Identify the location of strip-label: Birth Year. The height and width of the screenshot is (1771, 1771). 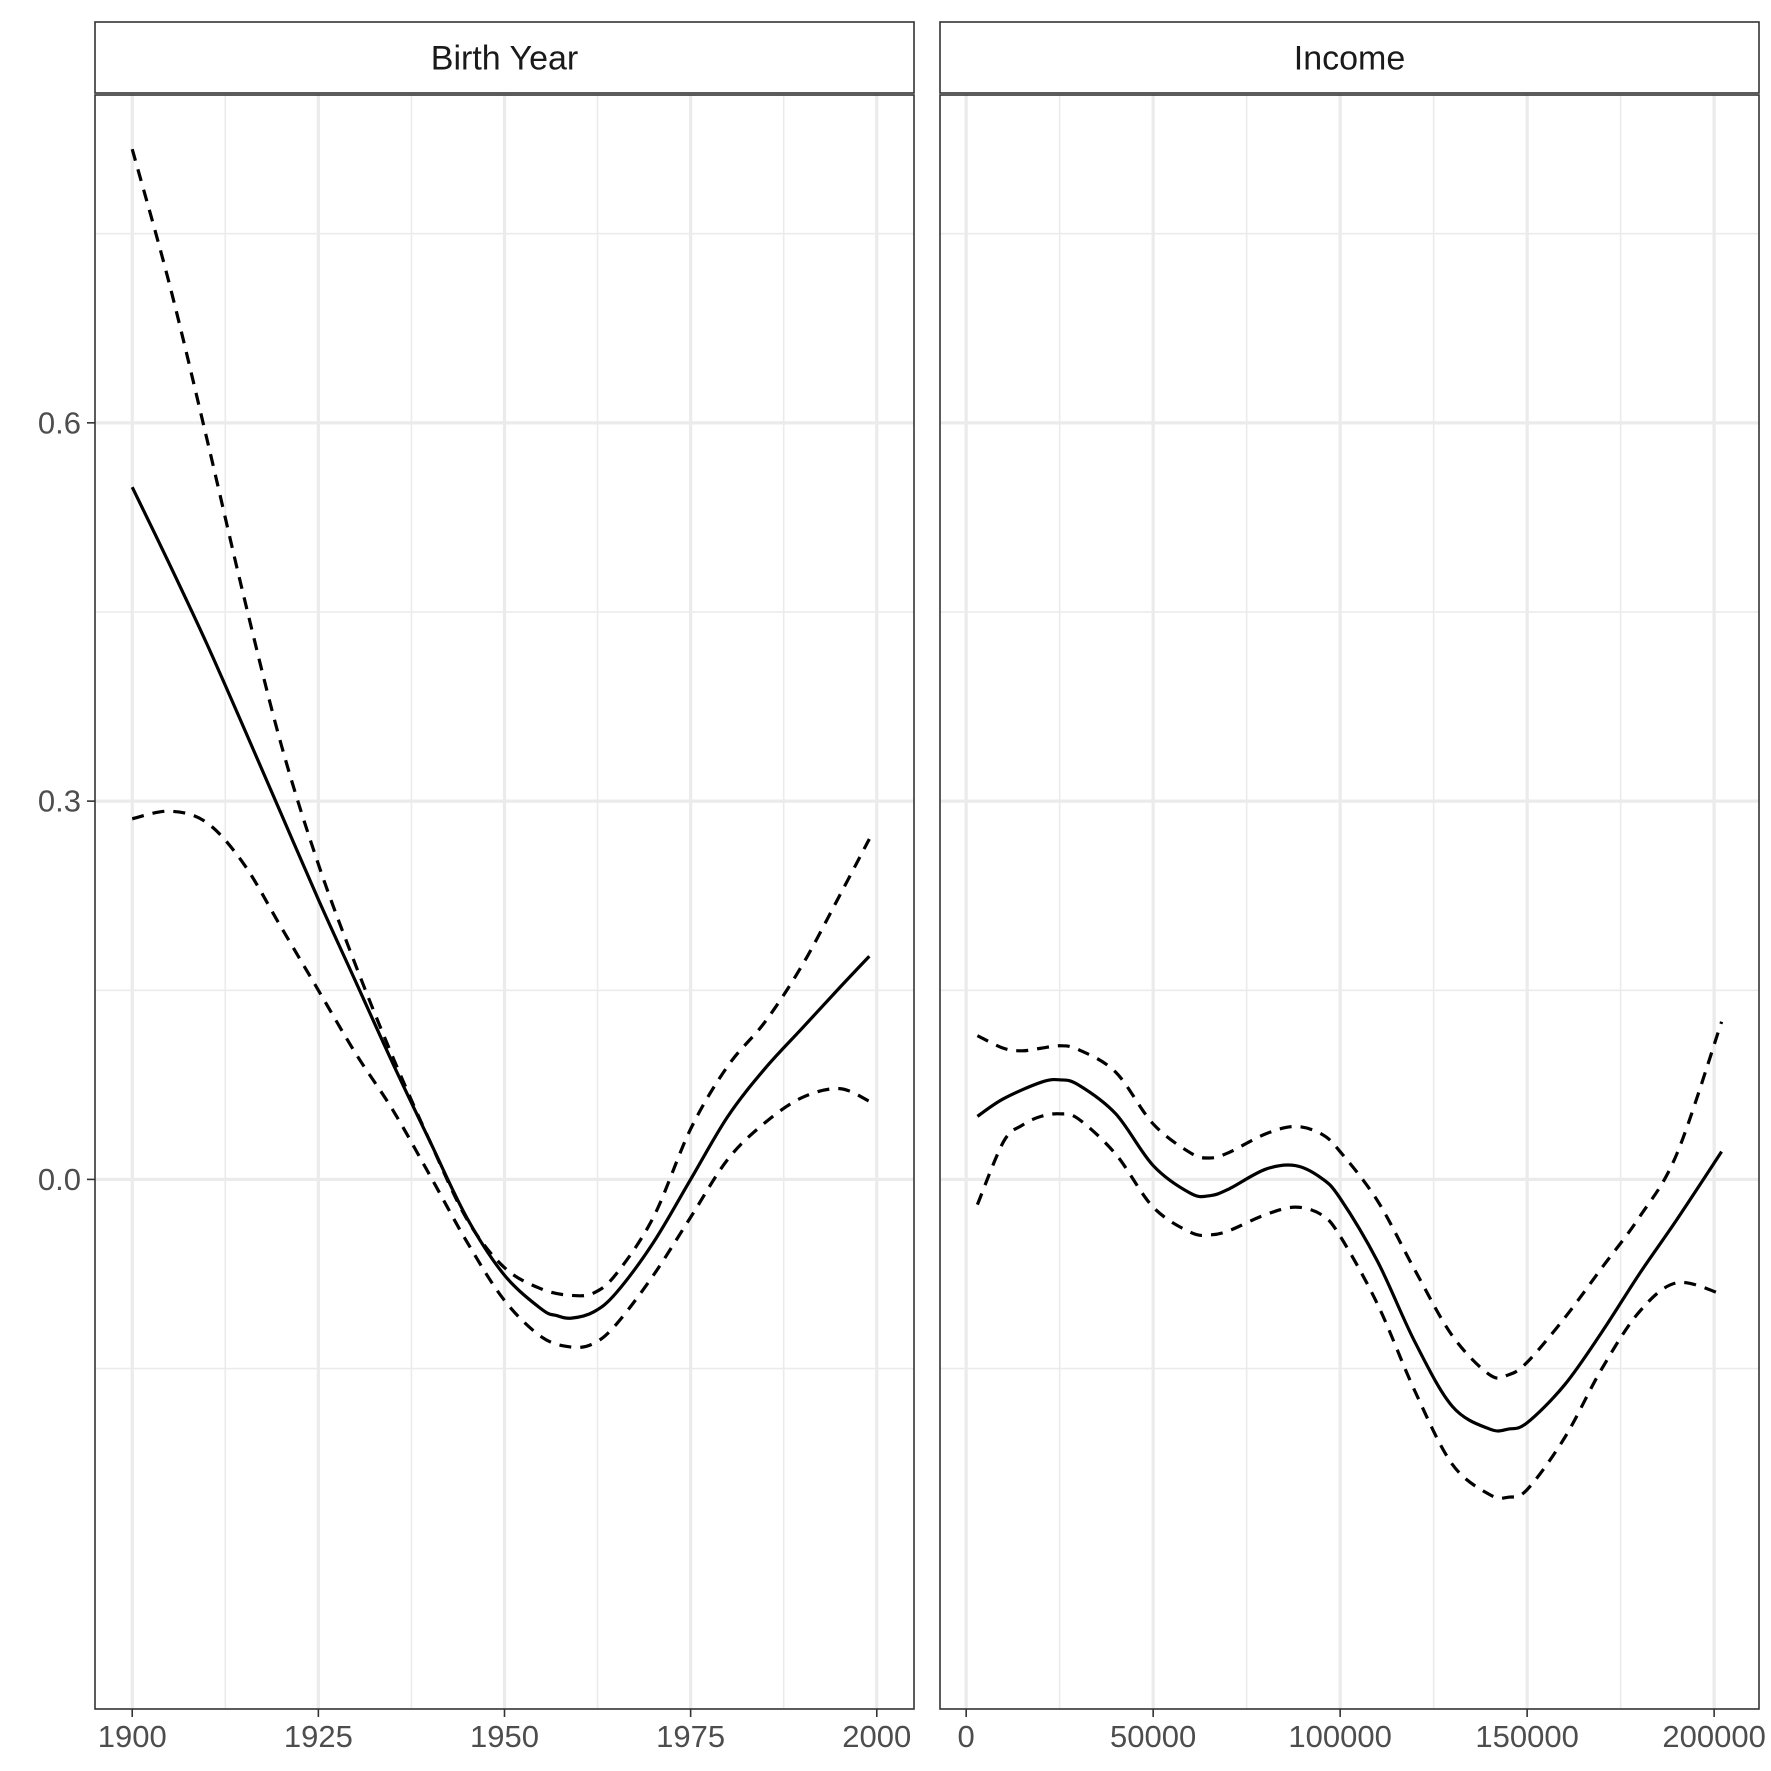
(504, 59).